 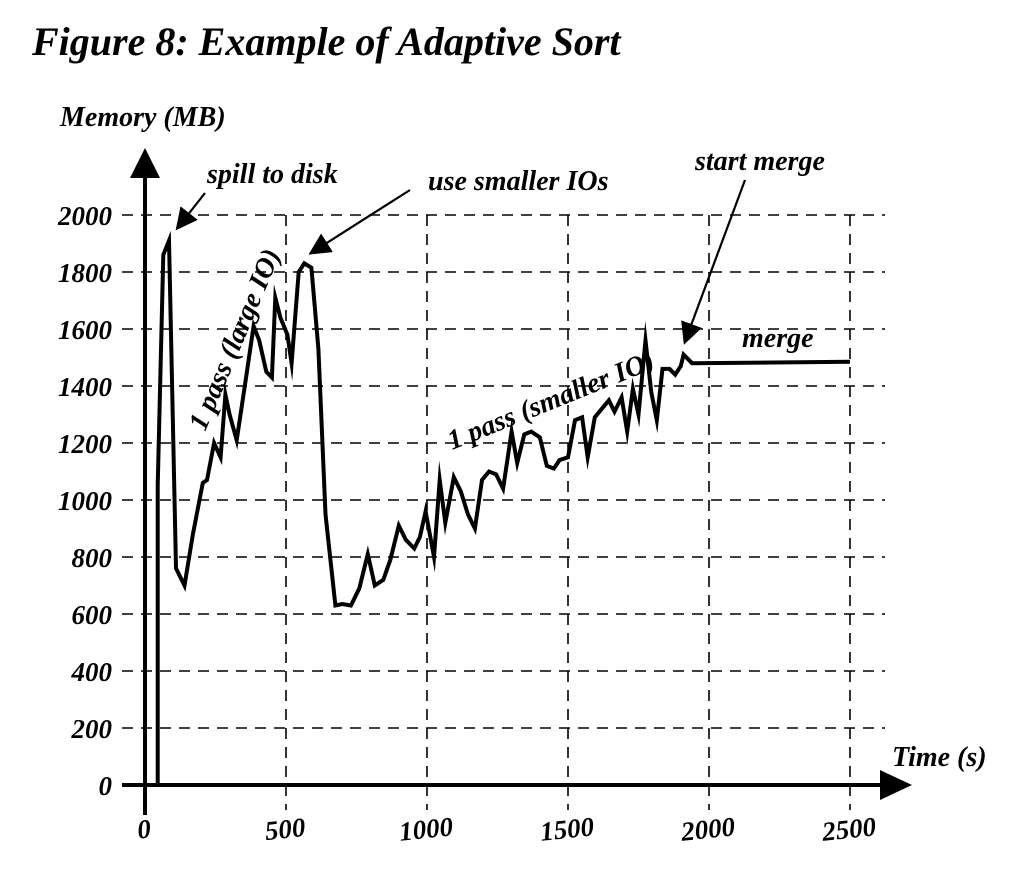 I want to click on y-tick-label-1000: 1000, so click(x=85, y=501).